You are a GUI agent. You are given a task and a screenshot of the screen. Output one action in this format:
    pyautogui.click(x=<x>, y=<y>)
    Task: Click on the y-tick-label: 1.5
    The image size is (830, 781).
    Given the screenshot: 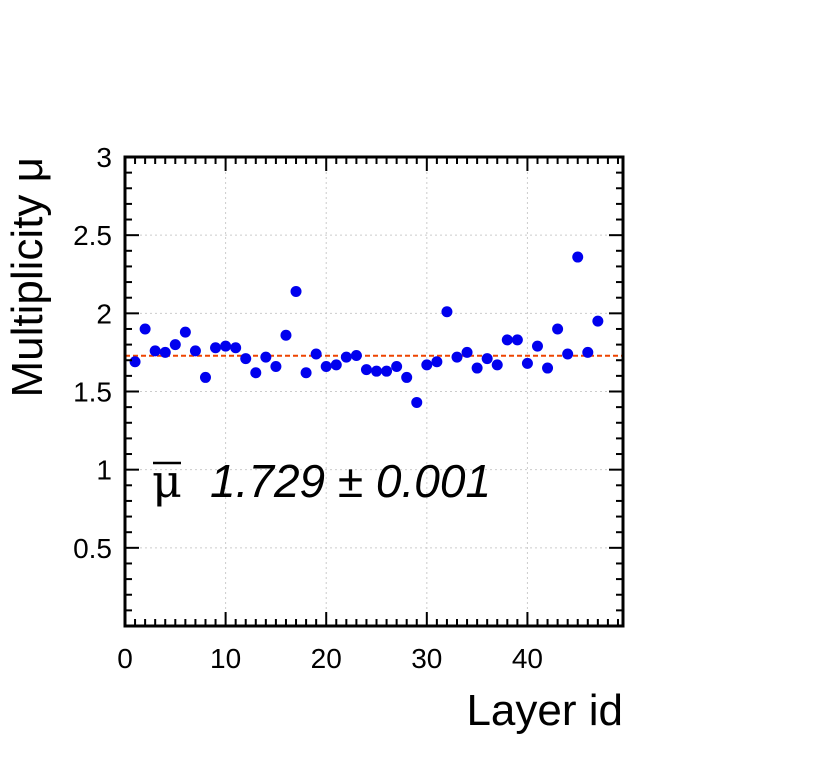 What is the action you would take?
    pyautogui.click(x=92, y=392)
    